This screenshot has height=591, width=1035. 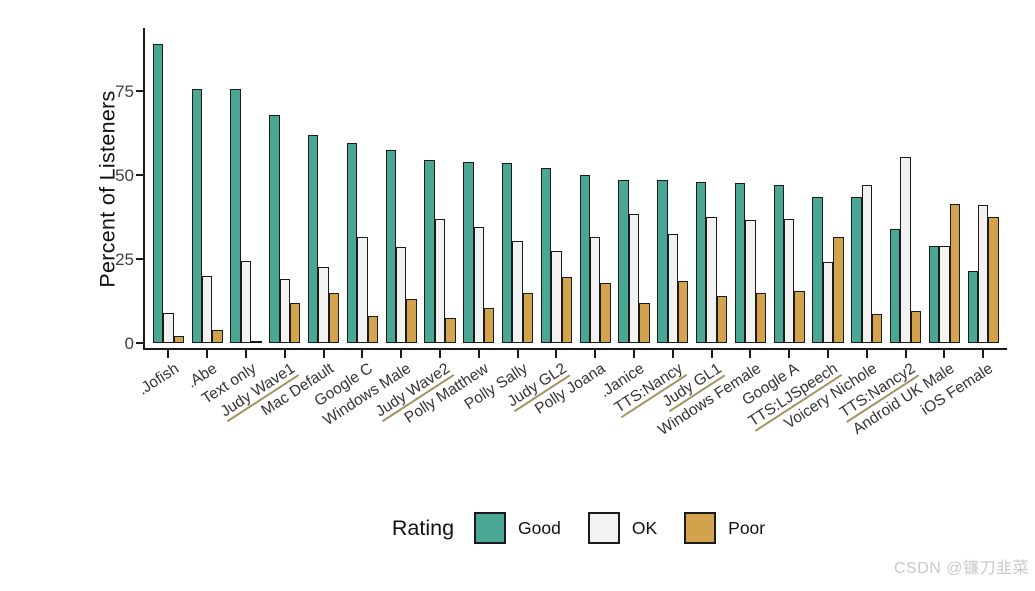 I want to click on bar-good-mac-default, so click(x=313, y=238).